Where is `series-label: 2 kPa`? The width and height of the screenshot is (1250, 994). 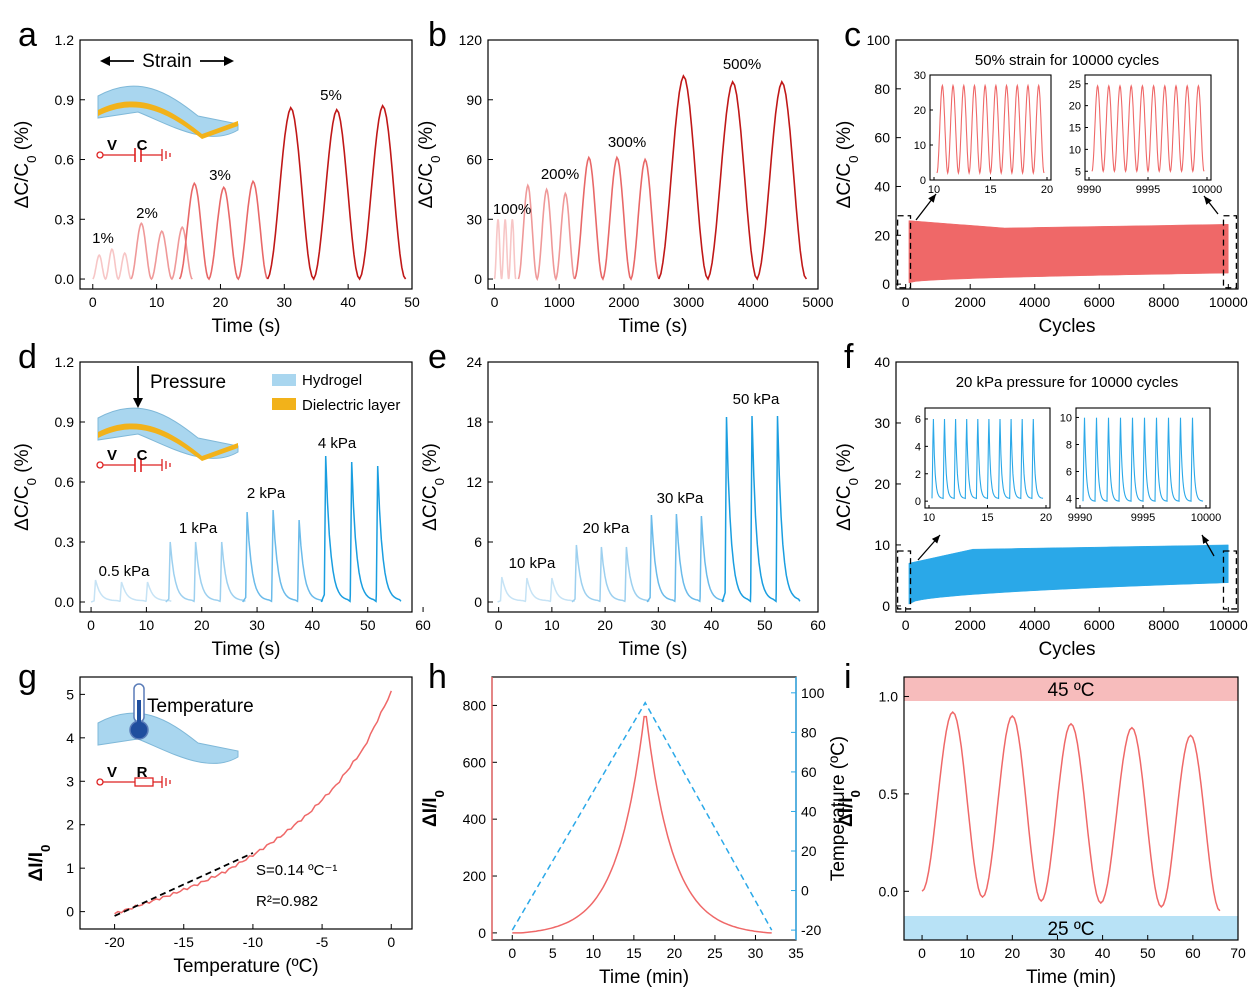
series-label: 2 kPa is located at coordinates (266, 493).